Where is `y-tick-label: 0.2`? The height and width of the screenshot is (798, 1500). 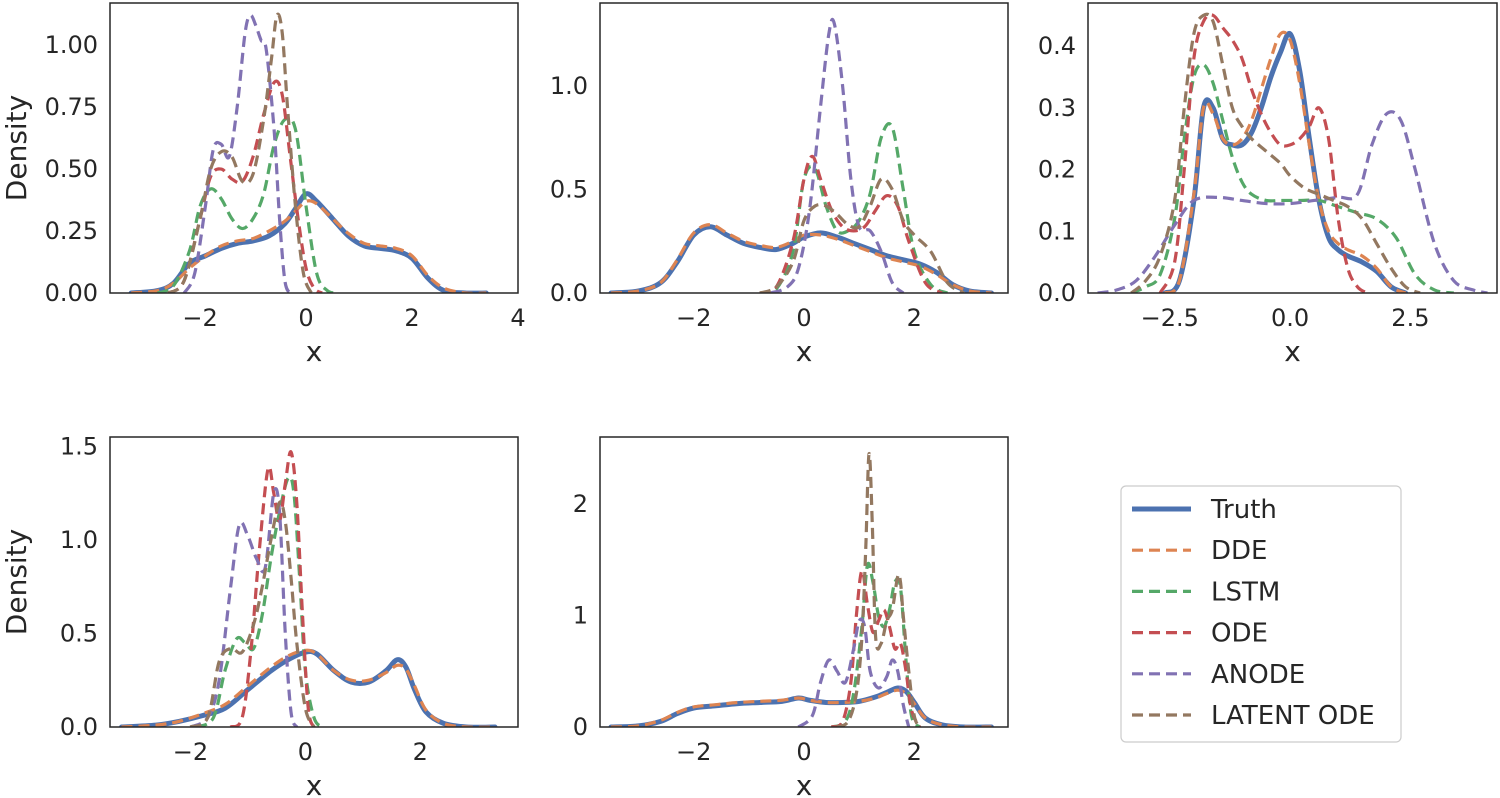
y-tick-label: 0.2 is located at coordinates (1057, 170).